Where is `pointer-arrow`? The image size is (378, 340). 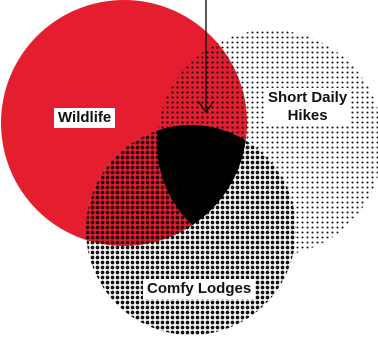 pointer-arrow is located at coordinates (206, 57).